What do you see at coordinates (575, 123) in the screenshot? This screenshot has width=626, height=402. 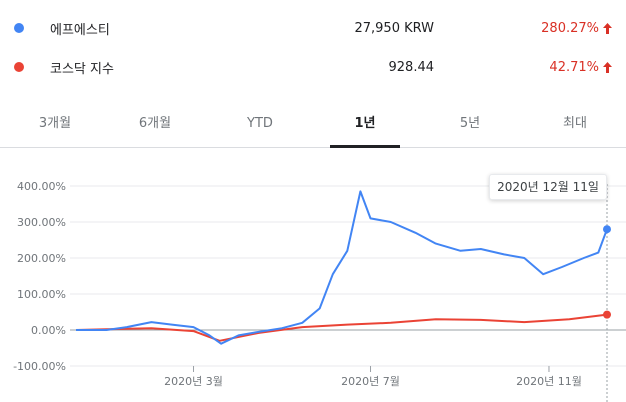 I see `tab-max: 최대` at bounding box center [575, 123].